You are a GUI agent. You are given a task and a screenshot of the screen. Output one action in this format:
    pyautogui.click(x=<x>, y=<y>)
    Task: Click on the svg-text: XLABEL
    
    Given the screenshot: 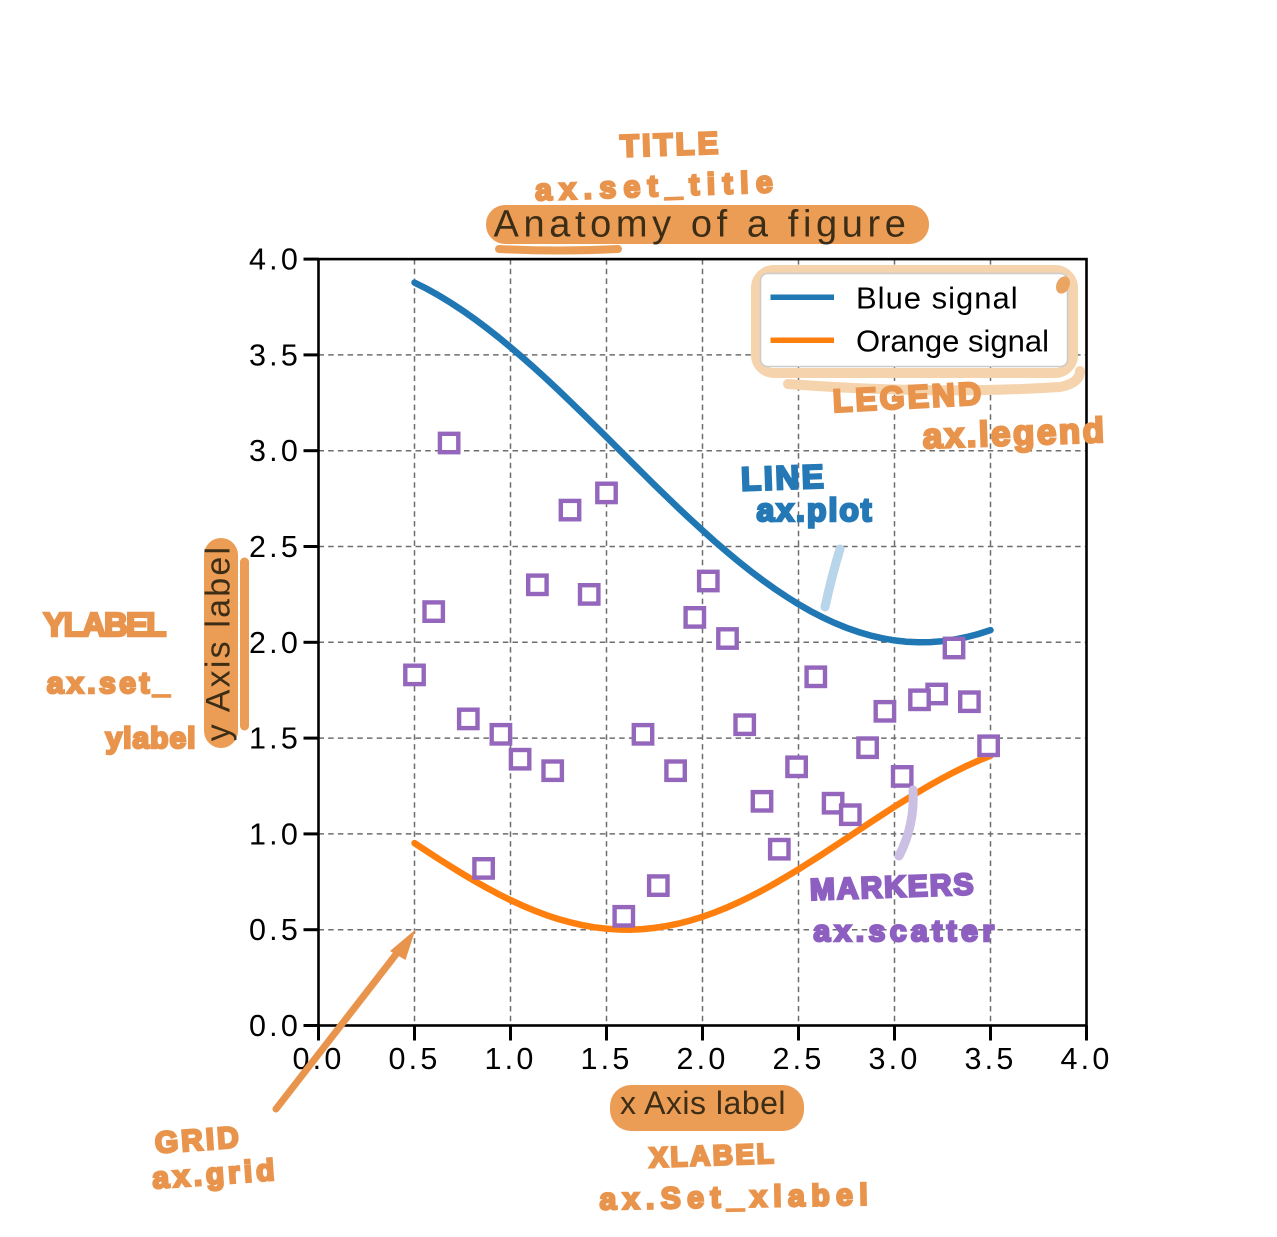 What is the action you would take?
    pyautogui.click(x=713, y=1155)
    